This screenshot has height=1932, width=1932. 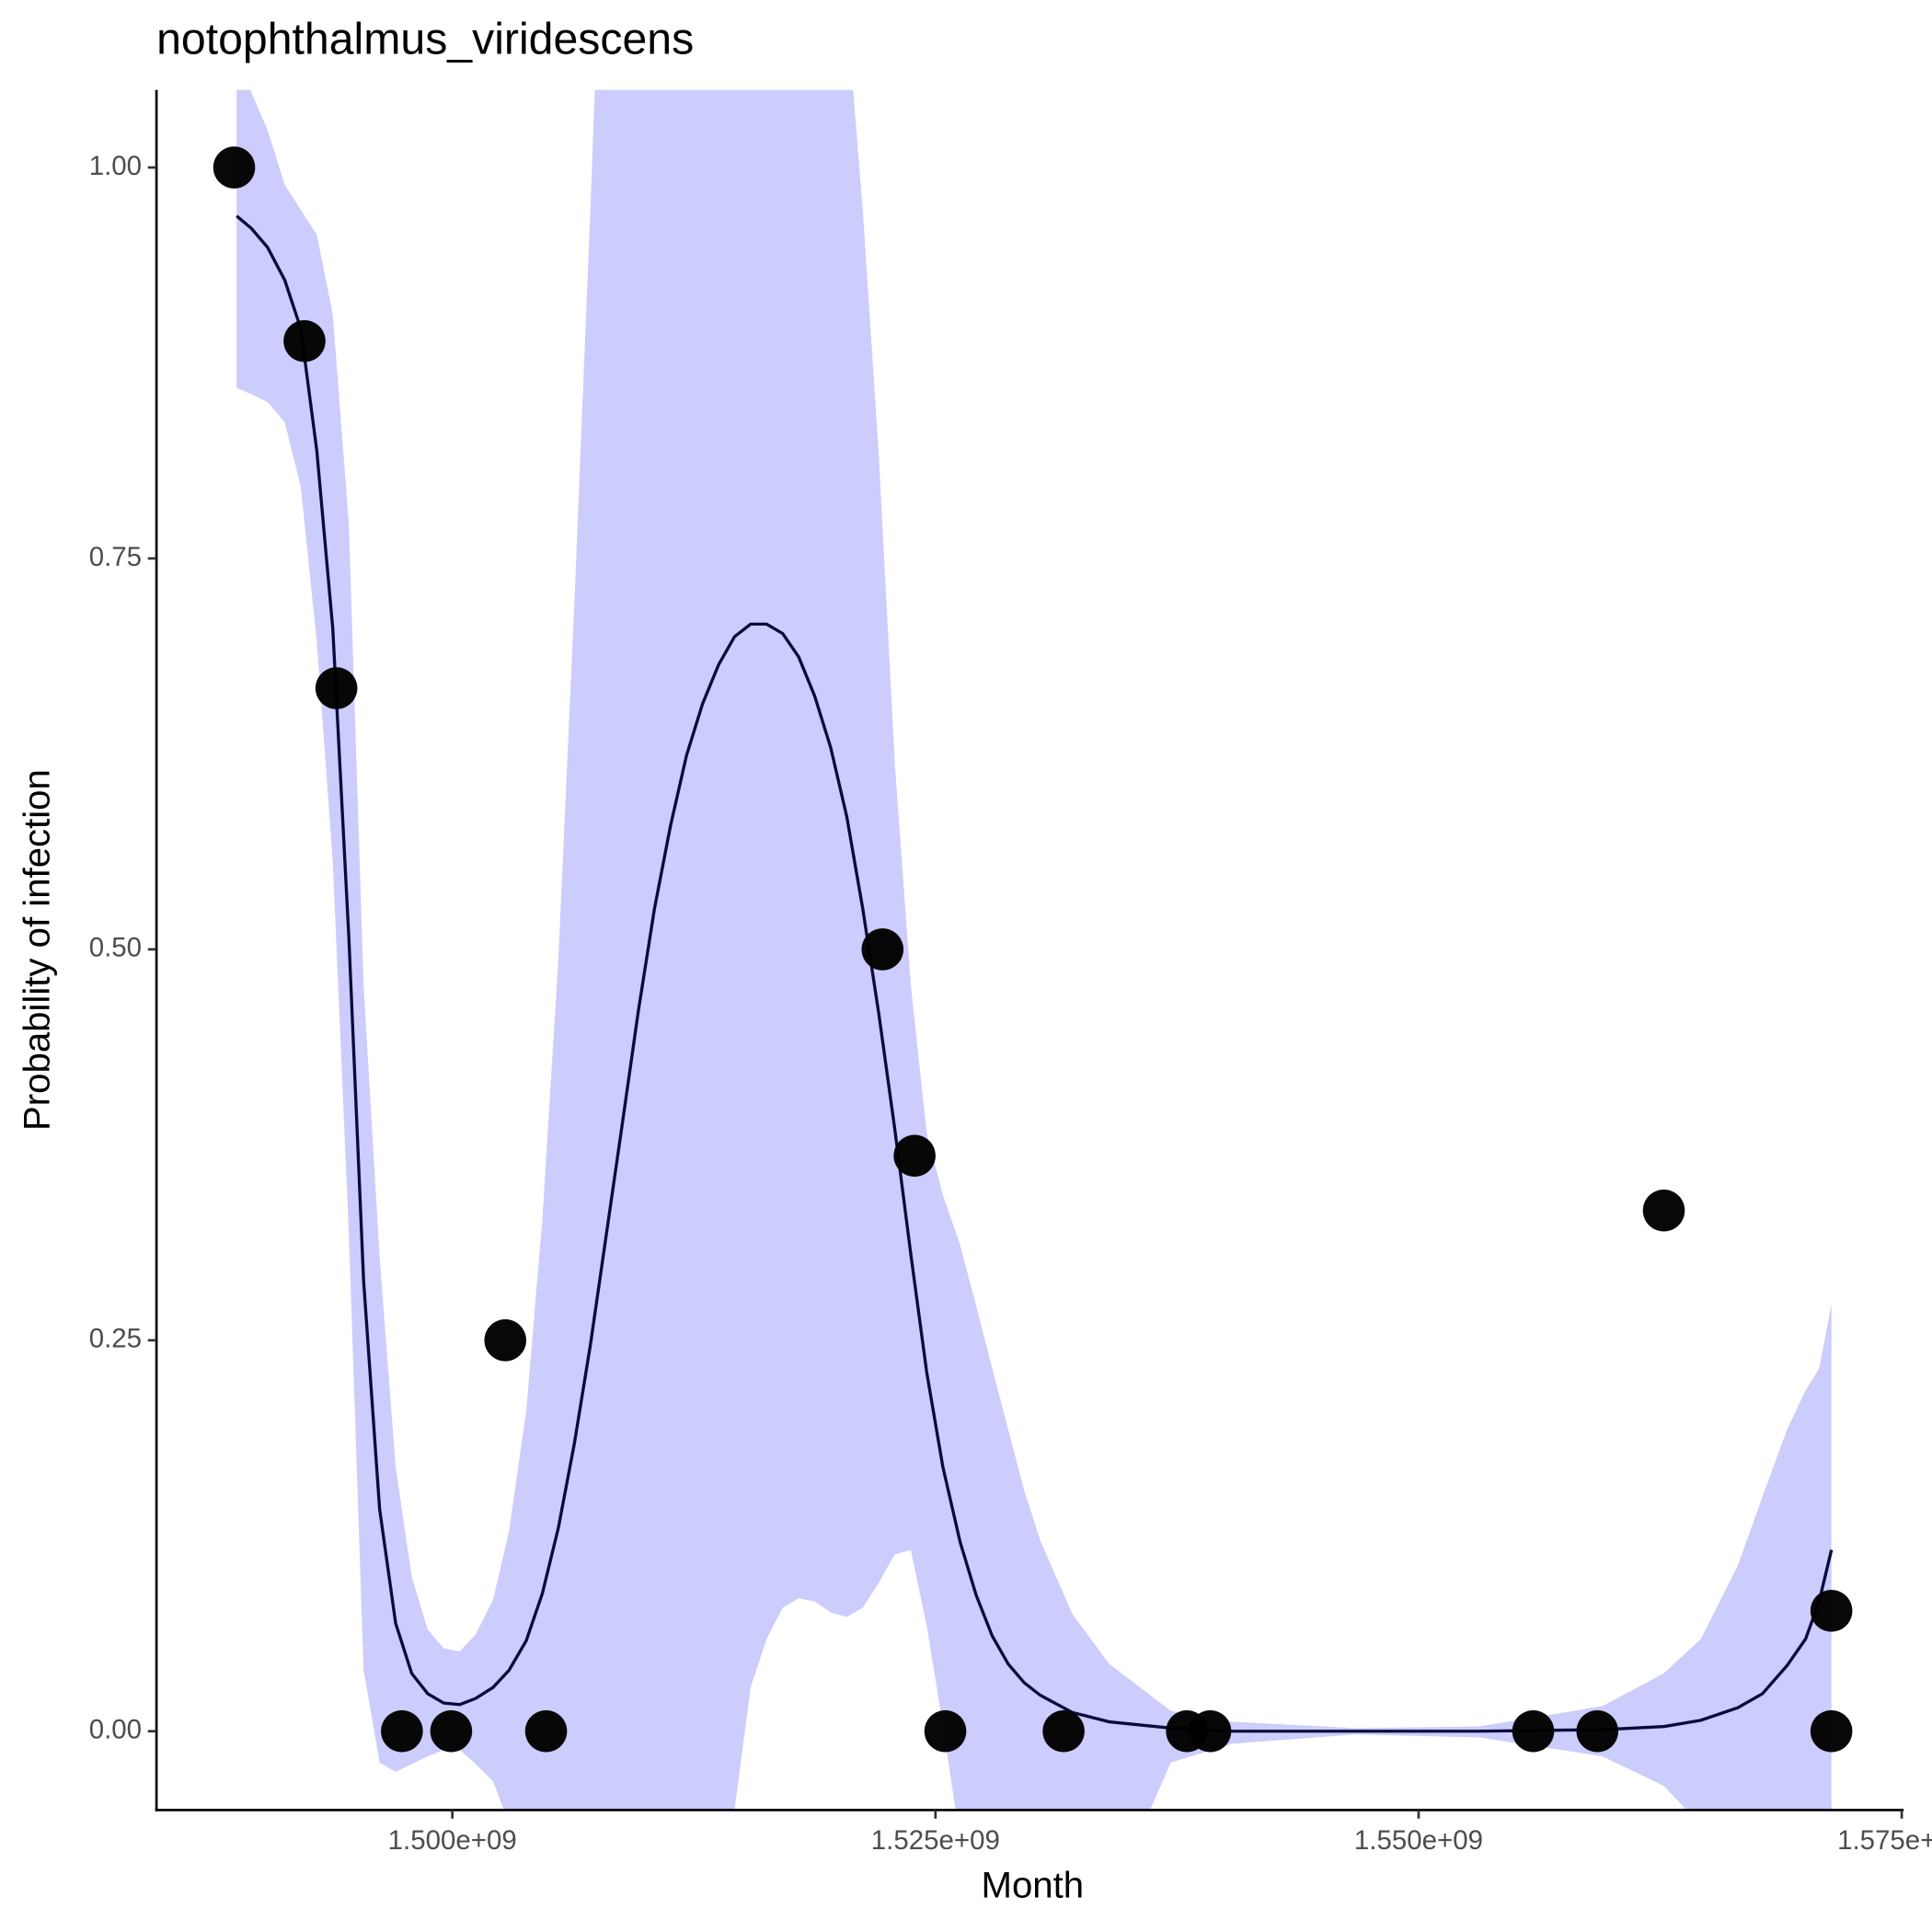 I want to click on x-tick-label: 1.500e+09, so click(x=452, y=1840).